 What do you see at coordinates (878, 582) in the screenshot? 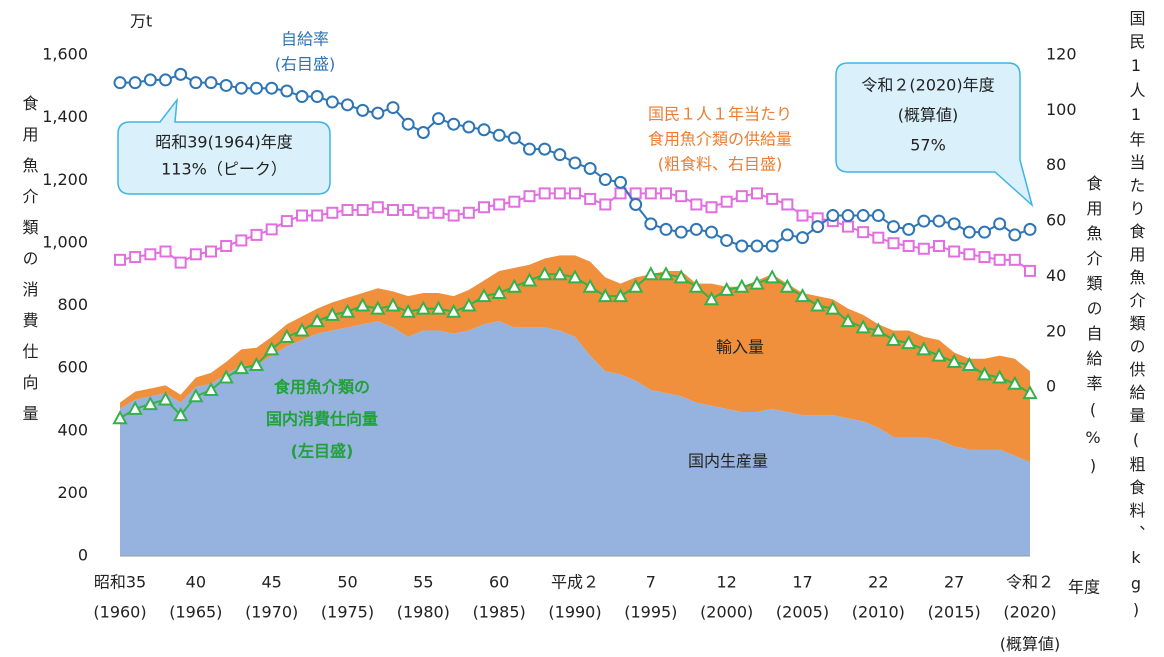
I see `x-tick-label: 22` at bounding box center [878, 582].